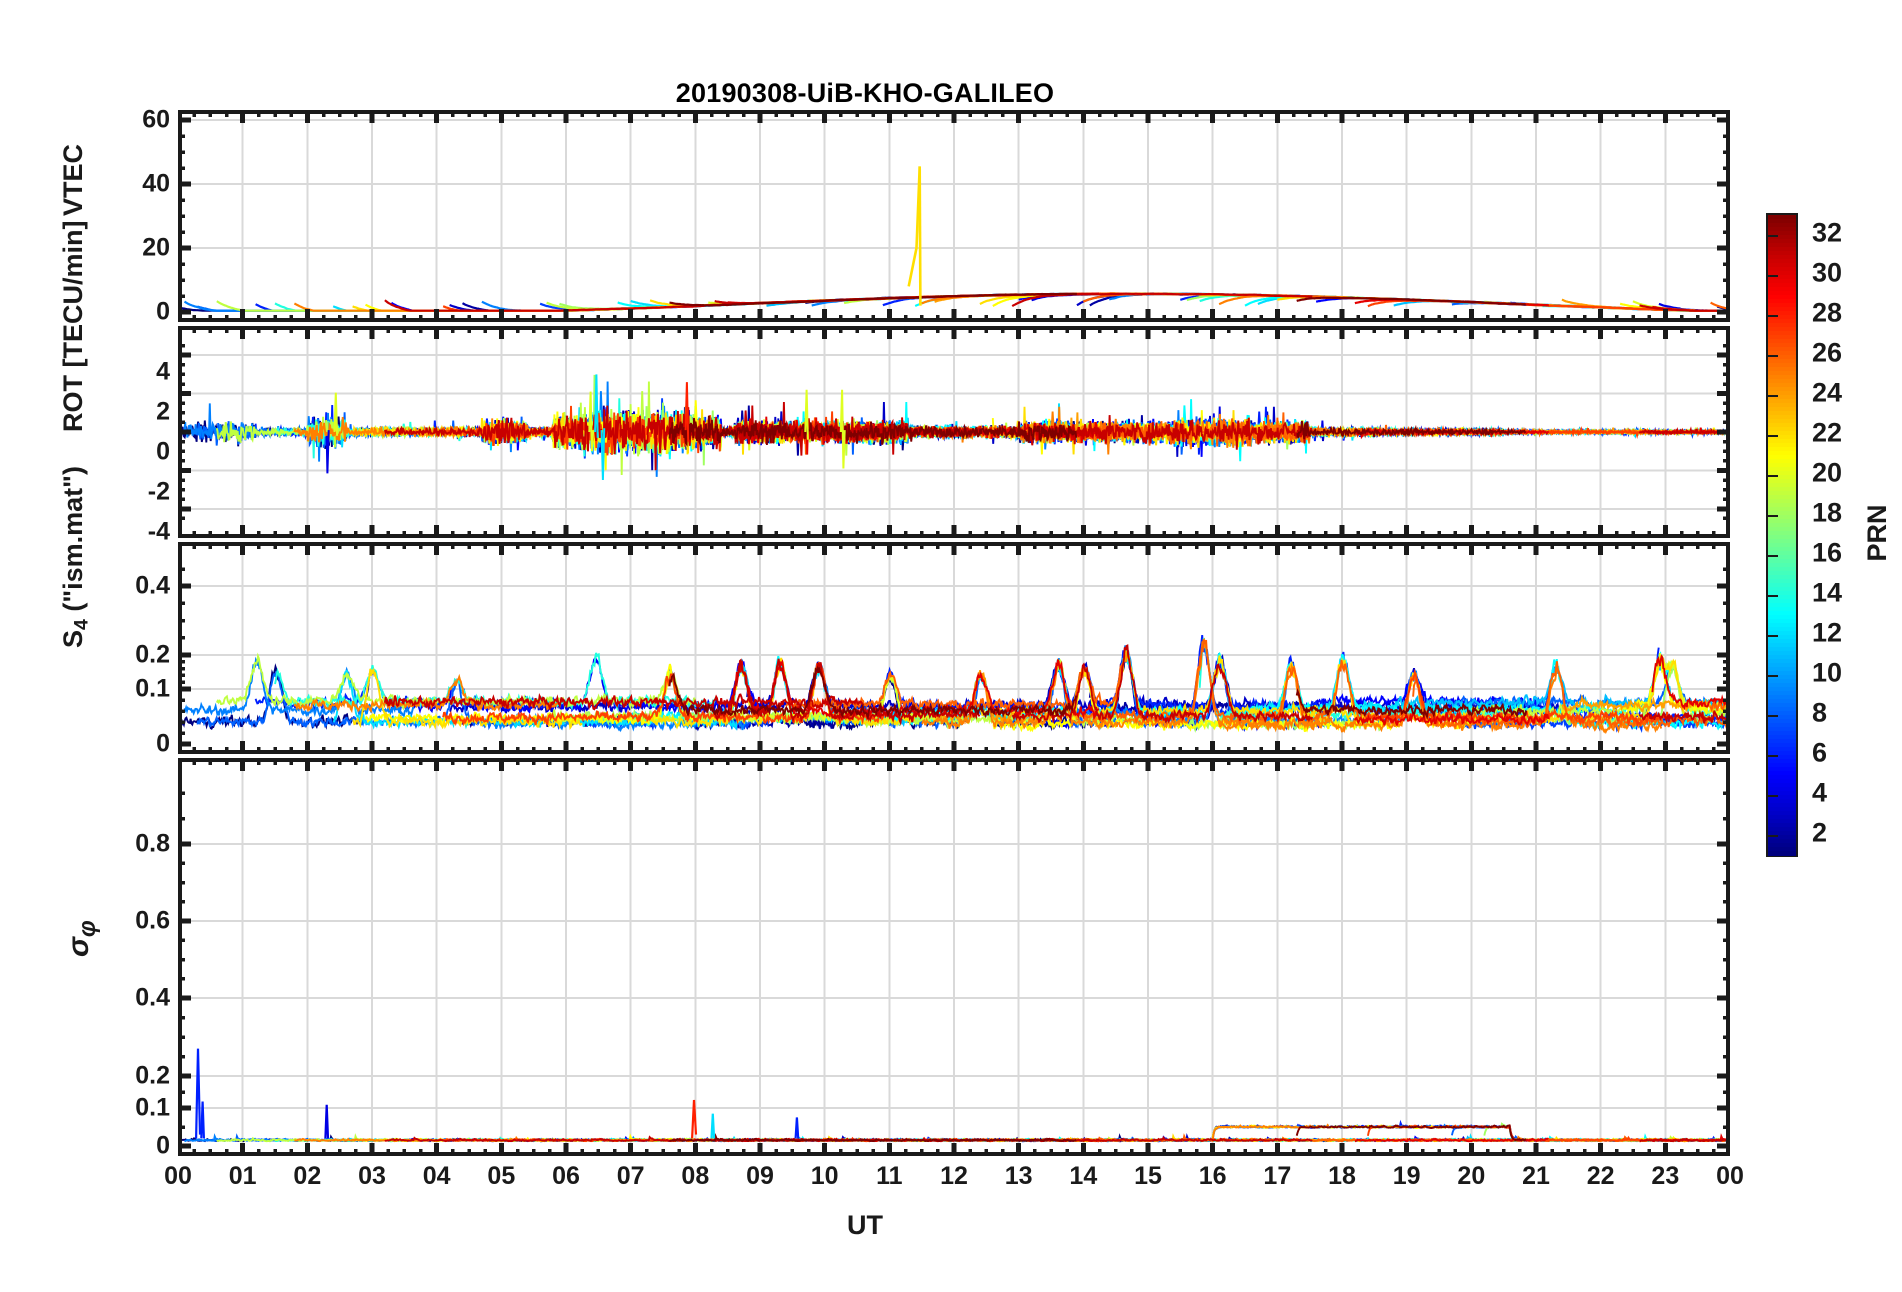  Describe the element at coordinates (372, 1176) in the screenshot. I see `xtick-label: 03` at that location.